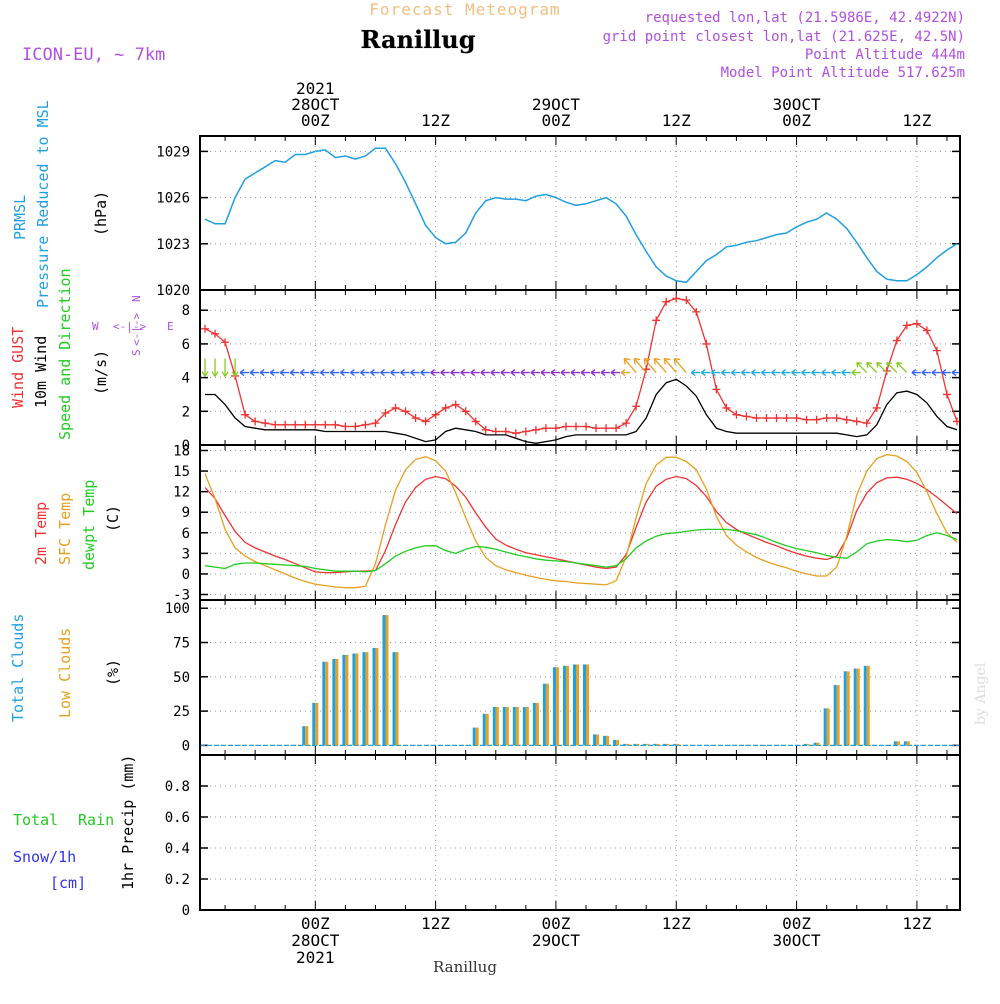 This screenshot has height=1004, width=1000. Describe the element at coordinates (581, 411) in the screenshot. I see `wind10m-line` at that location.